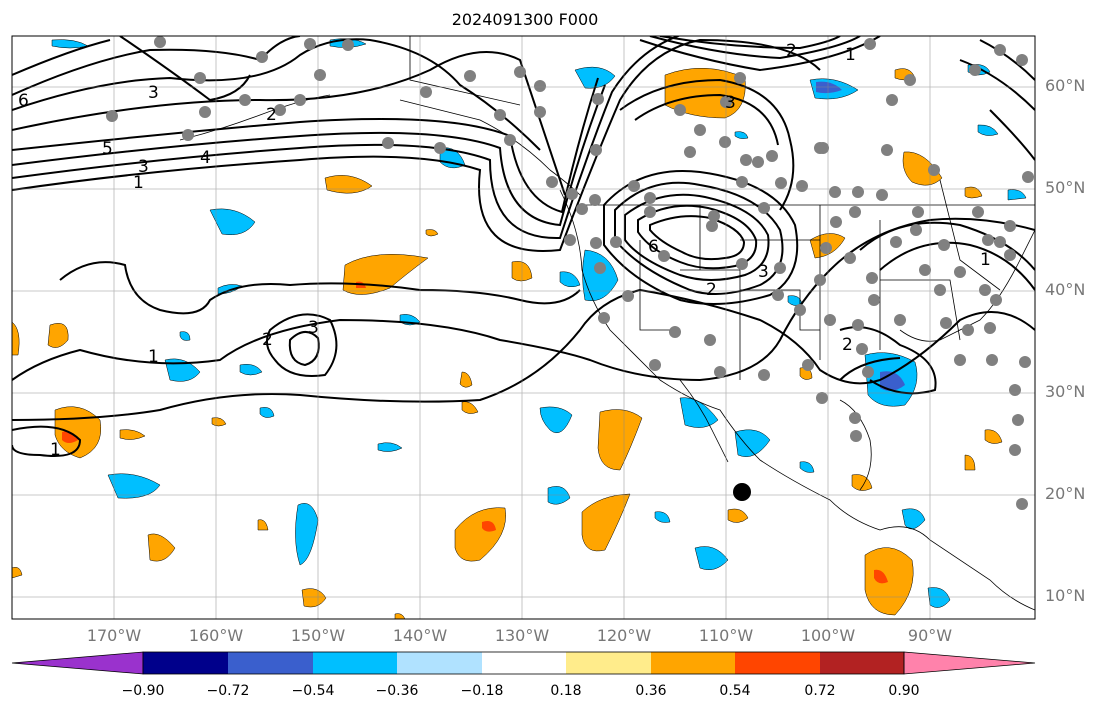 The width and height of the screenshot is (1105, 712). What do you see at coordinates (482, 691) in the screenshot?
I see `colorbar-tick-label: −0.18` at bounding box center [482, 691].